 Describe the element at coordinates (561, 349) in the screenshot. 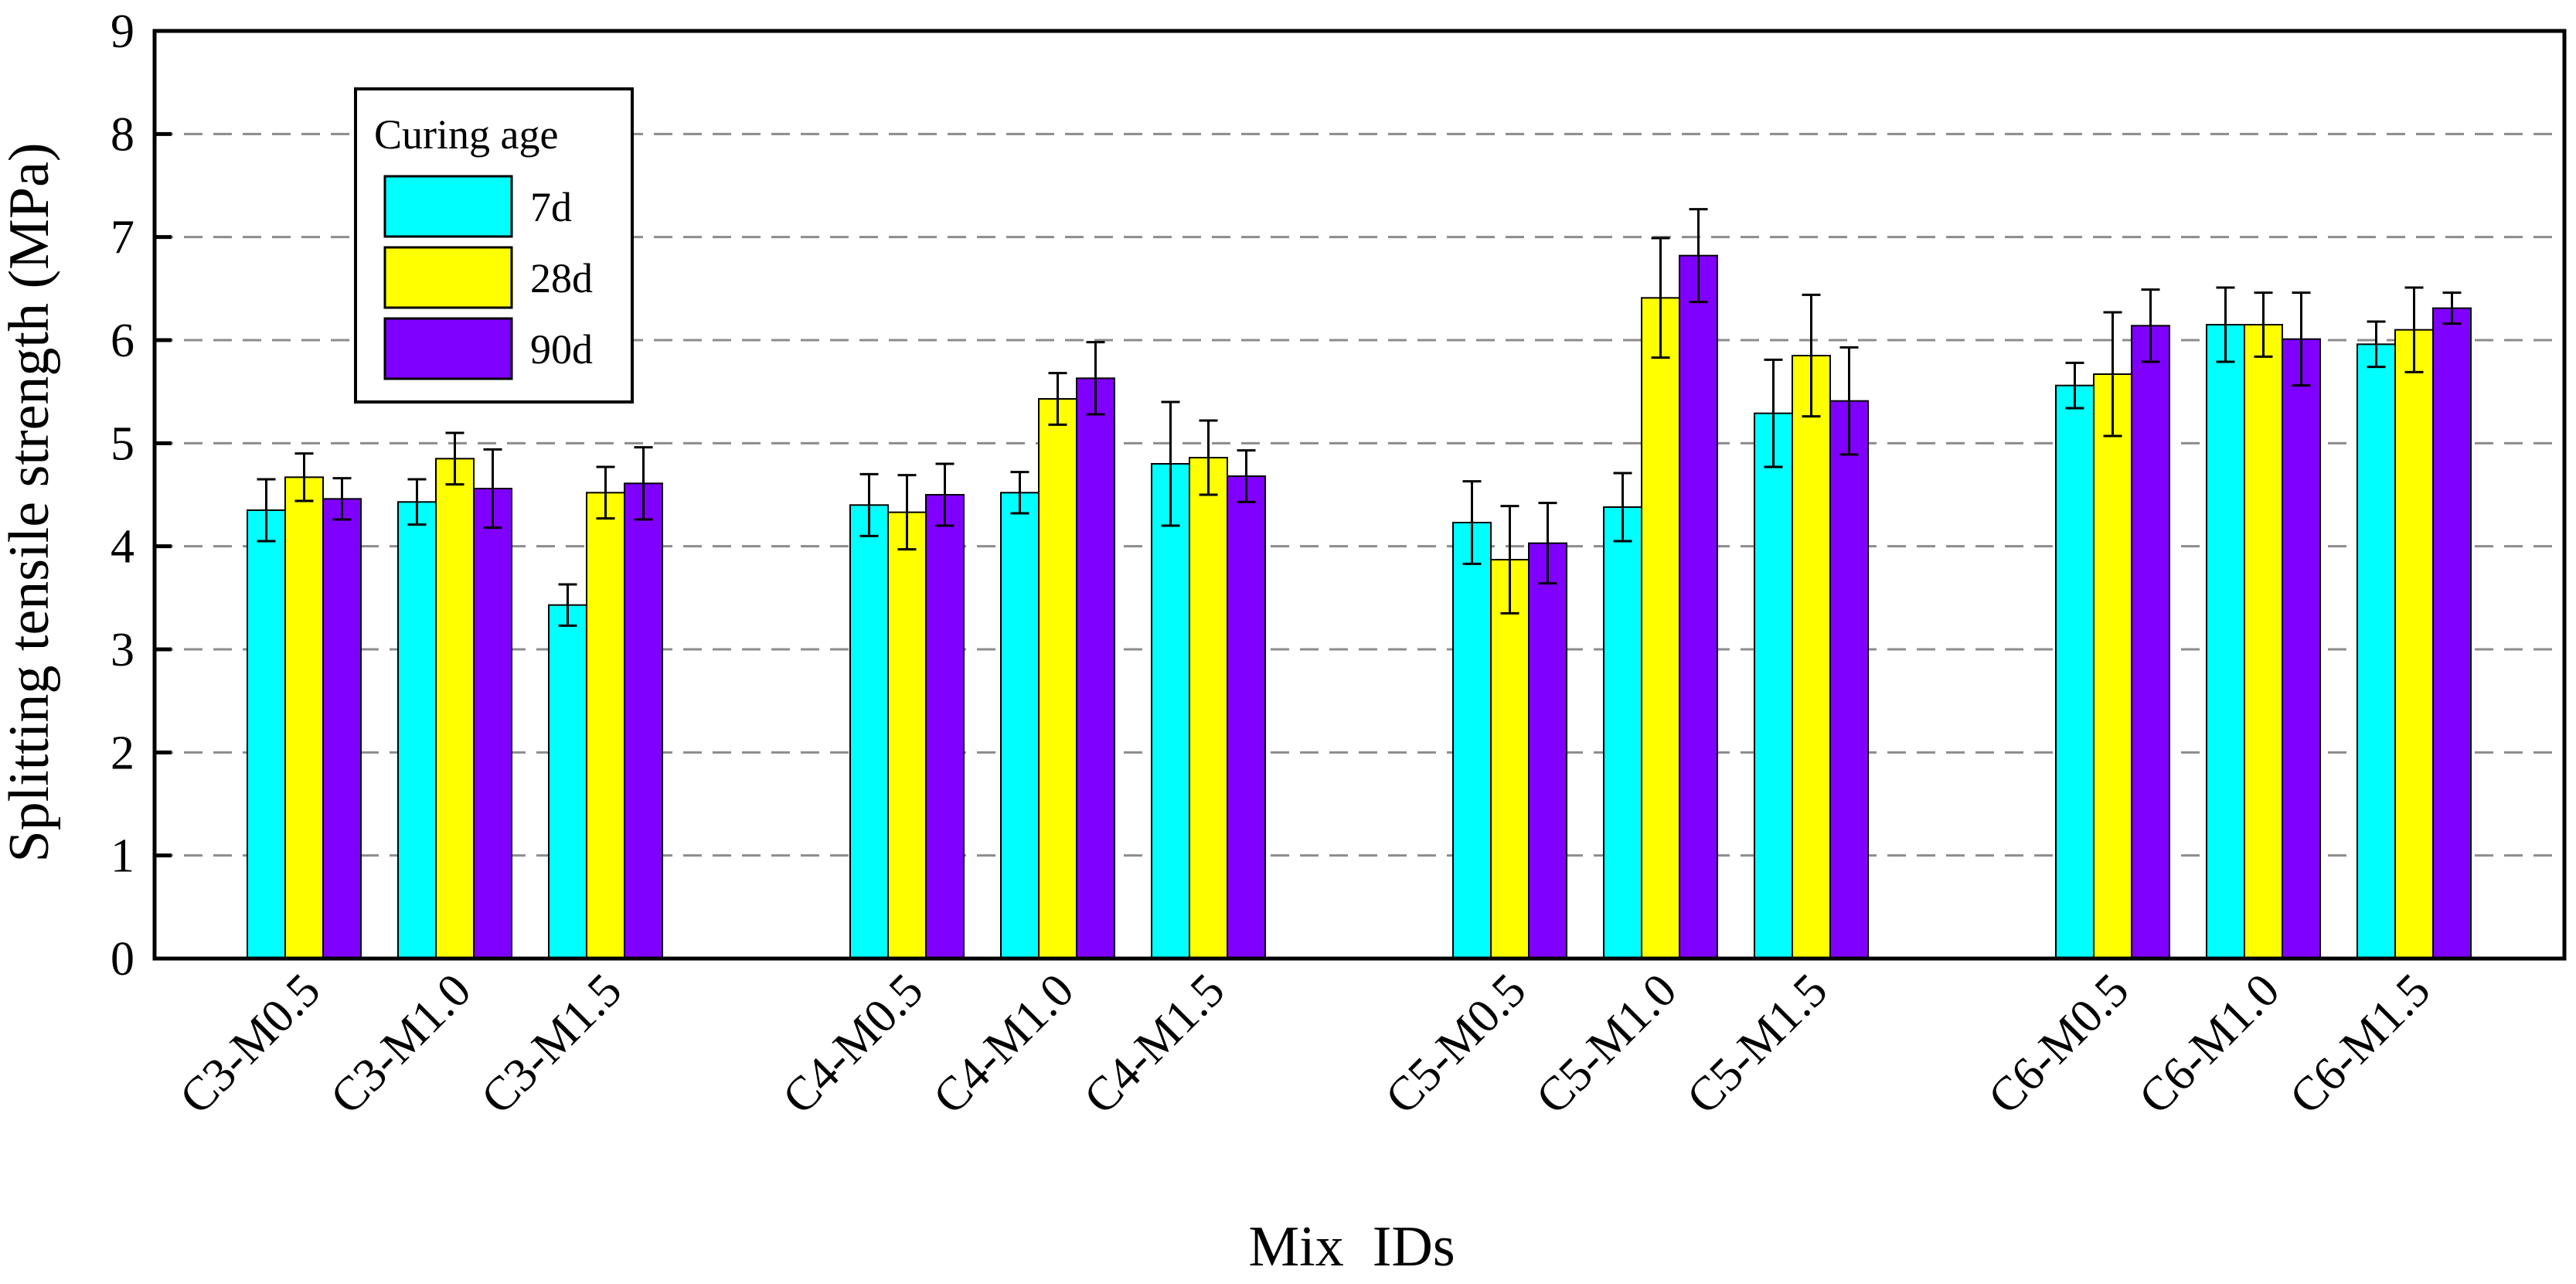

I see `legend-label-90d: 90d` at that location.